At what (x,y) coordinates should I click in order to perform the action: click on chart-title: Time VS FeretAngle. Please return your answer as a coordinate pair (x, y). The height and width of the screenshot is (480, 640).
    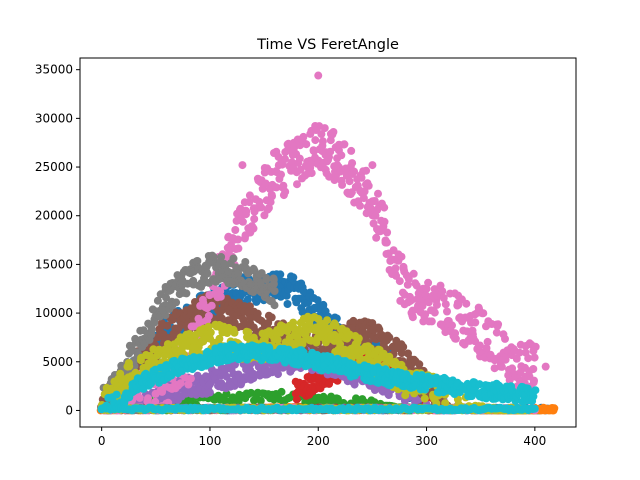
    Looking at the image, I should click on (327, 45).